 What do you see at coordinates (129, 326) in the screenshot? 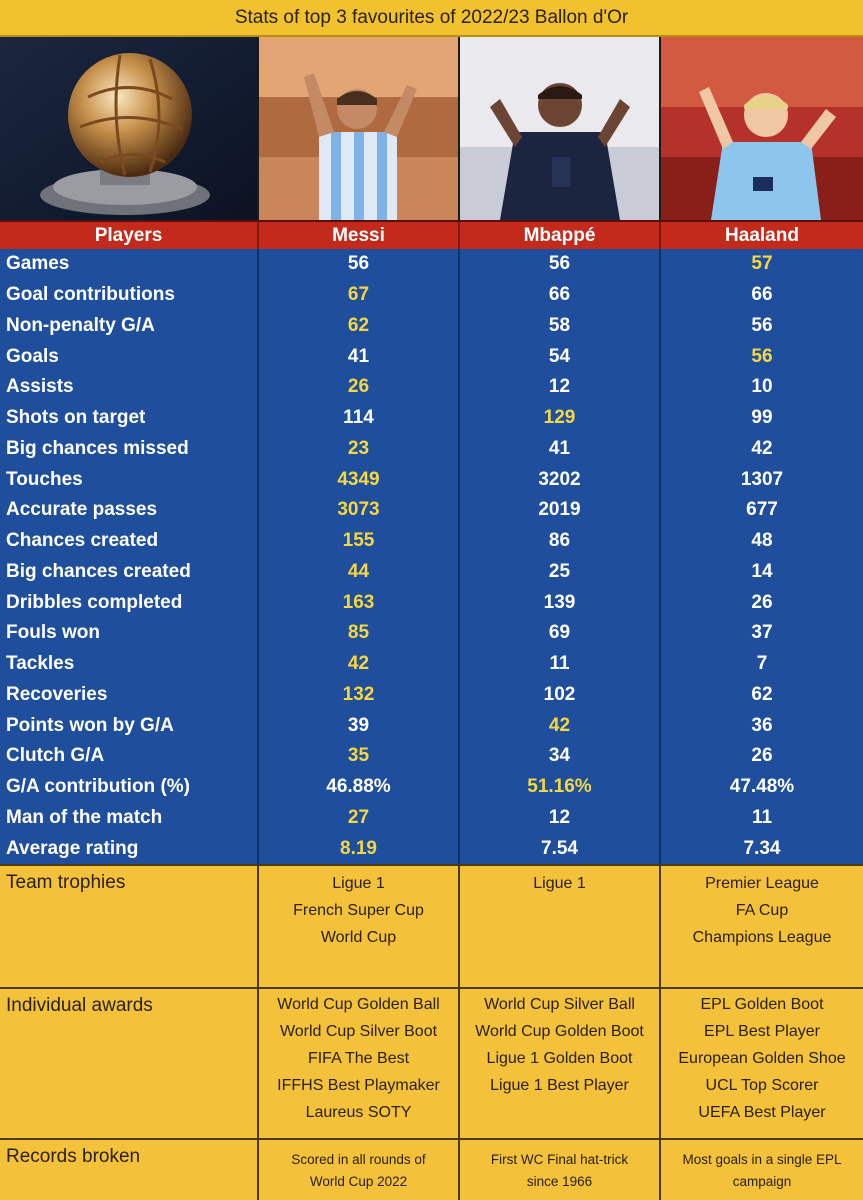
I see `stat-label: Non-penalty G/A` at bounding box center [129, 326].